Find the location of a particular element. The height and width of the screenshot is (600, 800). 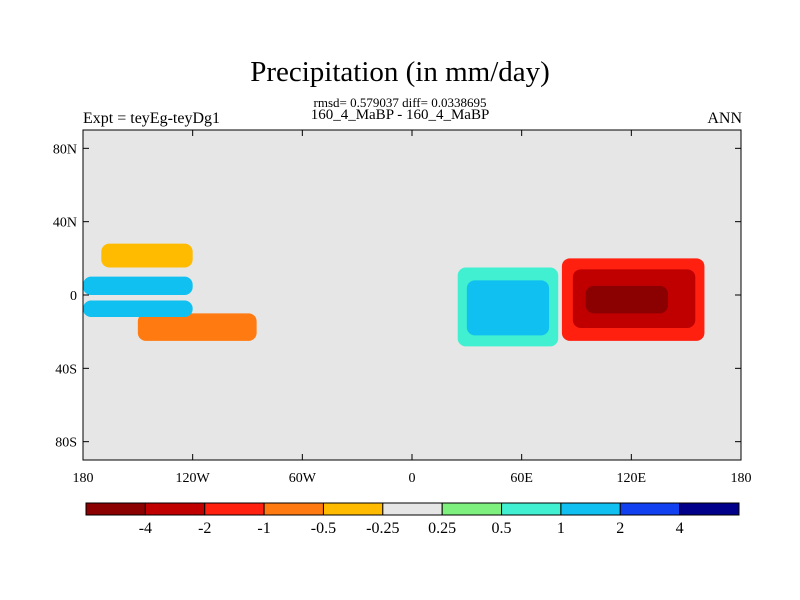

y-tick-label: 80S is located at coordinates (66, 443).